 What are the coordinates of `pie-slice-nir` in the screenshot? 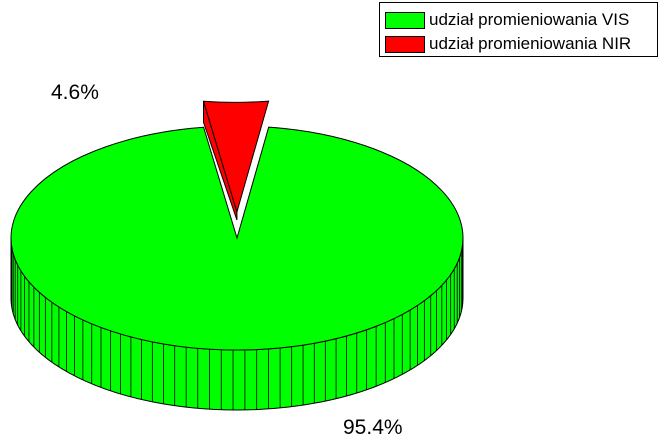 It's located at (236, 157).